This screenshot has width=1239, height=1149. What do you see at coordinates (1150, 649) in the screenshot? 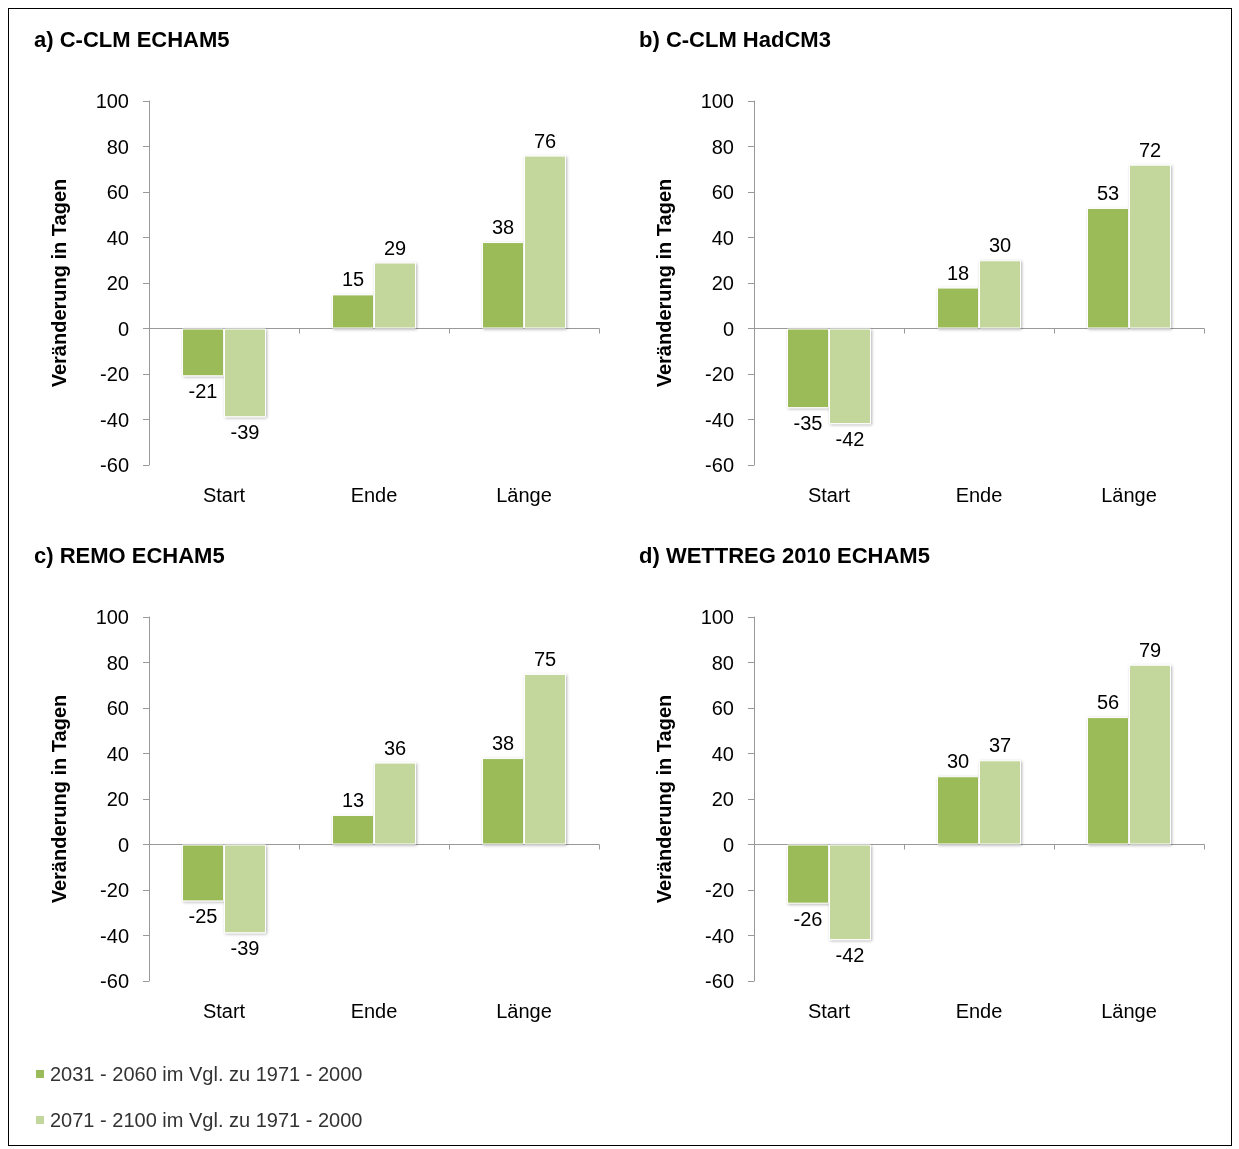
I see `data-label: 79` at bounding box center [1150, 649].